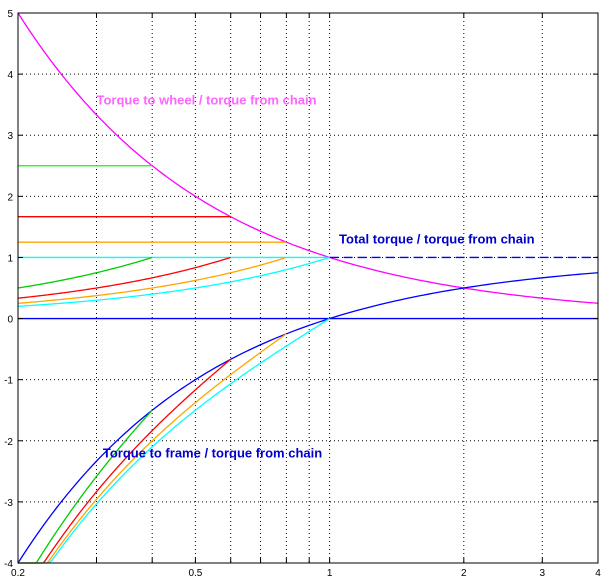 The height and width of the screenshot is (584, 616). Describe the element at coordinates (330, 573) in the screenshot. I see `x-tick-label: 1` at that location.